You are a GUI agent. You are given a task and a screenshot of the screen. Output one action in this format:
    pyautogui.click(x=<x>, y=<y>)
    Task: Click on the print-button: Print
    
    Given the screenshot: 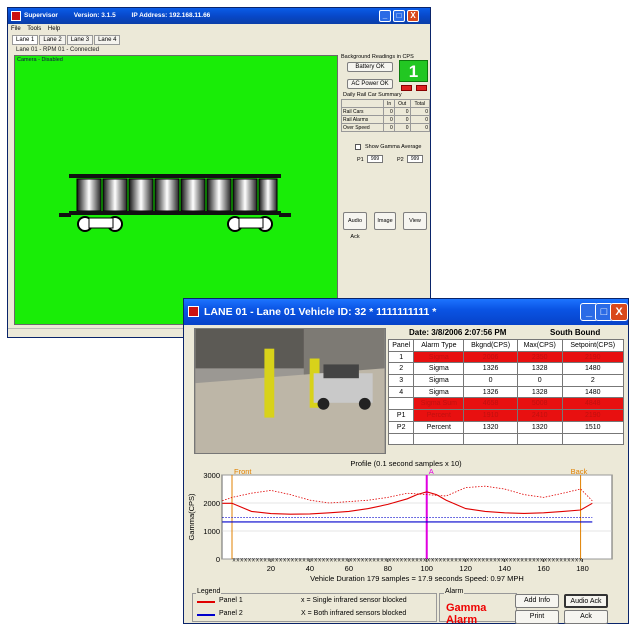 What is the action you would take?
    pyautogui.click(x=537, y=617)
    